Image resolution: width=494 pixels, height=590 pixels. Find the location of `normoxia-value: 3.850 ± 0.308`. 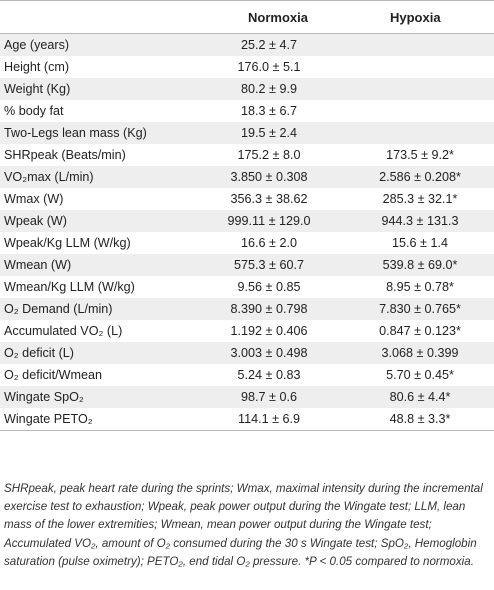

normoxia-value: 3.850 ± 0.308 is located at coordinates (269, 177).